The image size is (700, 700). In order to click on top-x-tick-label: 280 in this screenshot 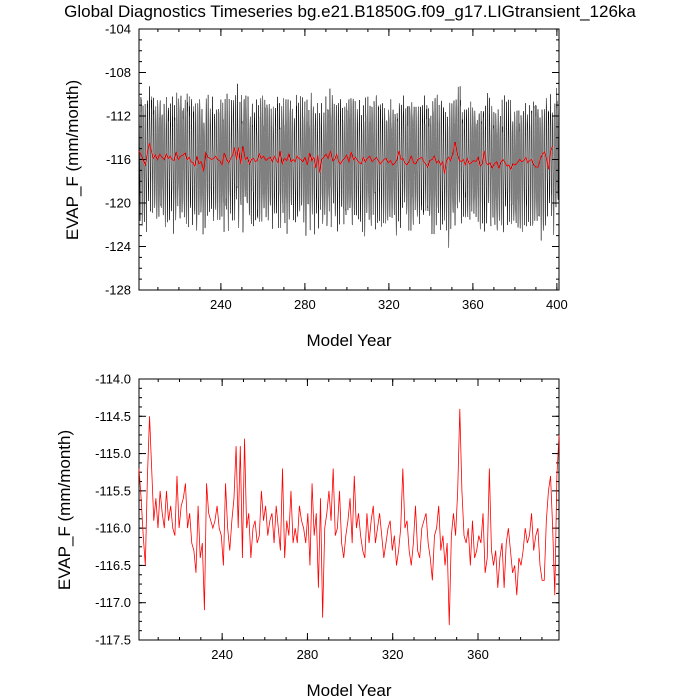, I will do `click(305, 304)`.